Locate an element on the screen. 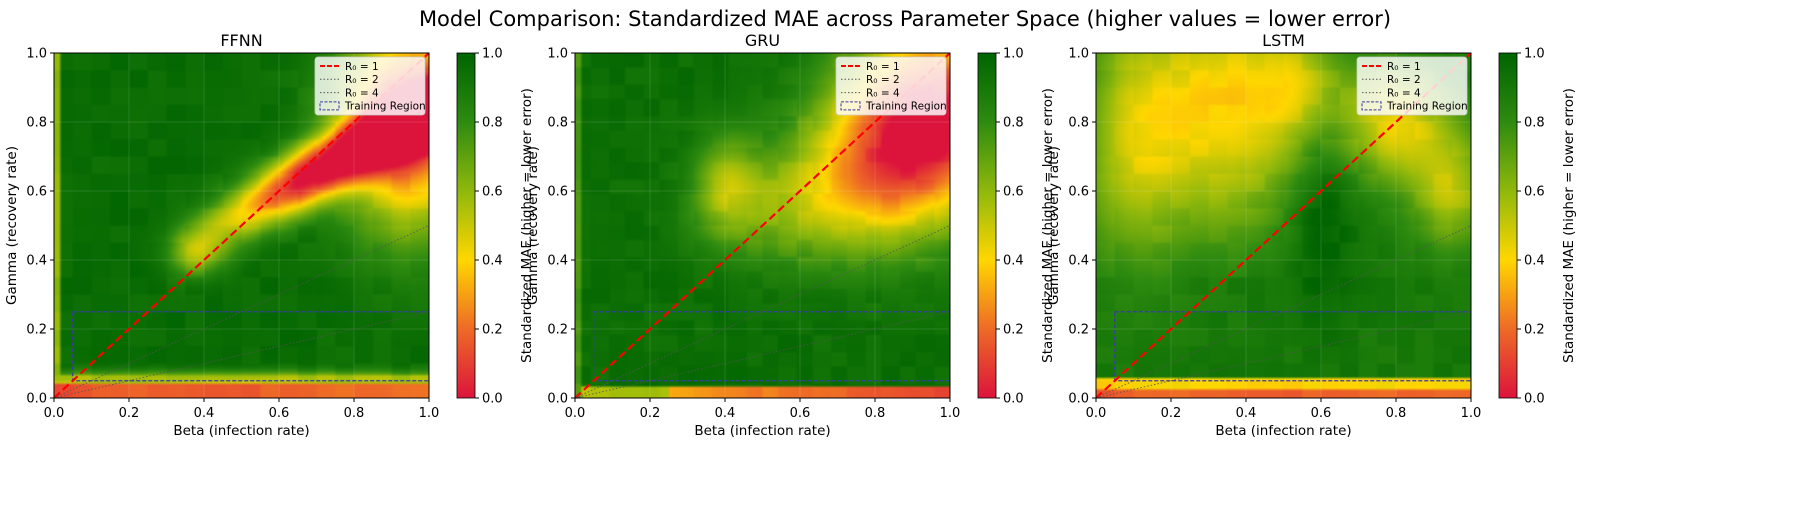 The image size is (1810, 511). panel-title: LSTM is located at coordinates (1283, 40).